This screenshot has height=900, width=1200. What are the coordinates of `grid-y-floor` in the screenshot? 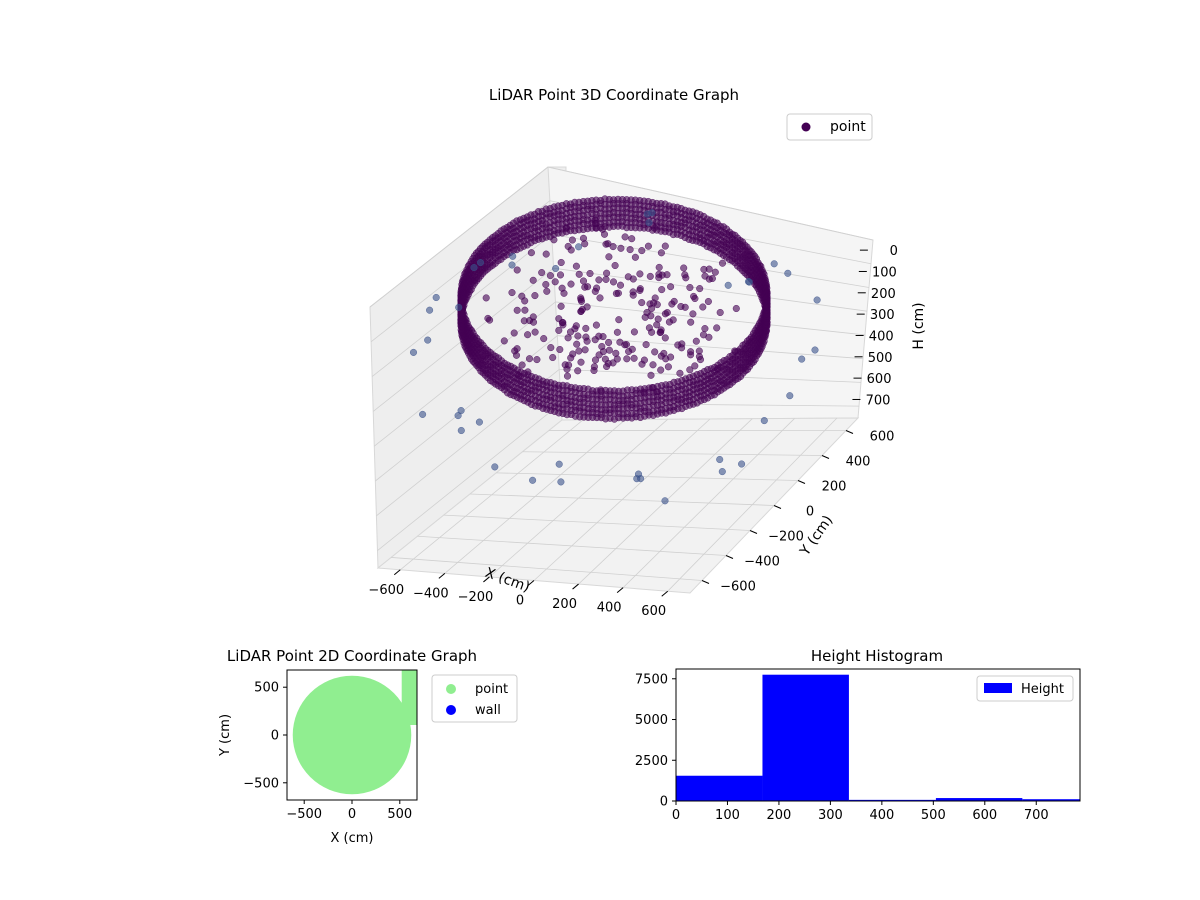 It's located at (622, 499).